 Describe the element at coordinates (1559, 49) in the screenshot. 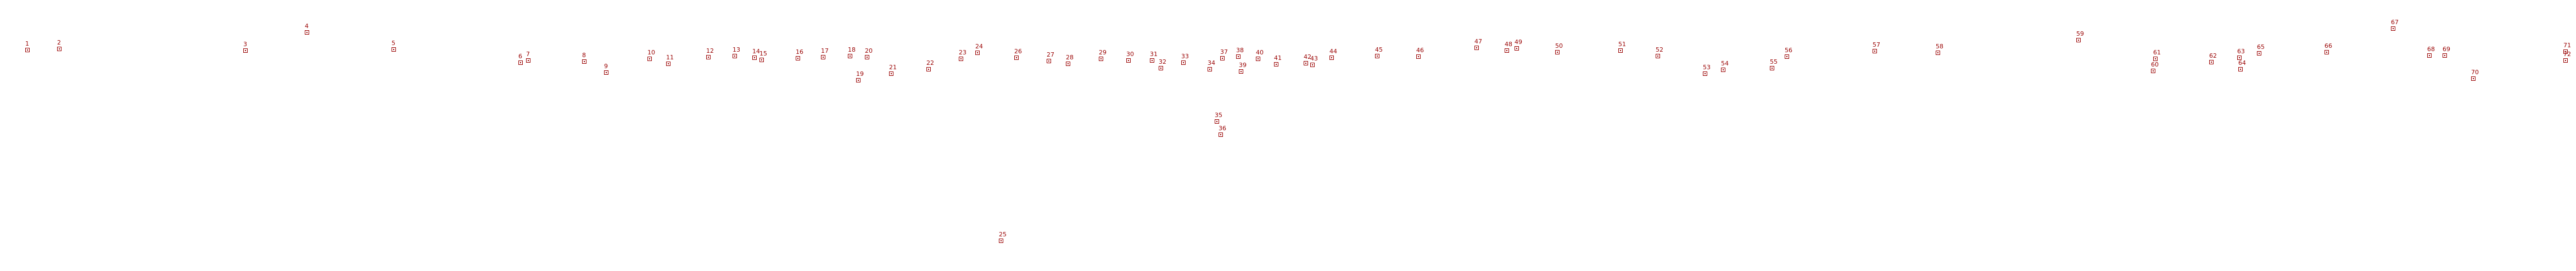

I see `som-mark: 50` at that location.